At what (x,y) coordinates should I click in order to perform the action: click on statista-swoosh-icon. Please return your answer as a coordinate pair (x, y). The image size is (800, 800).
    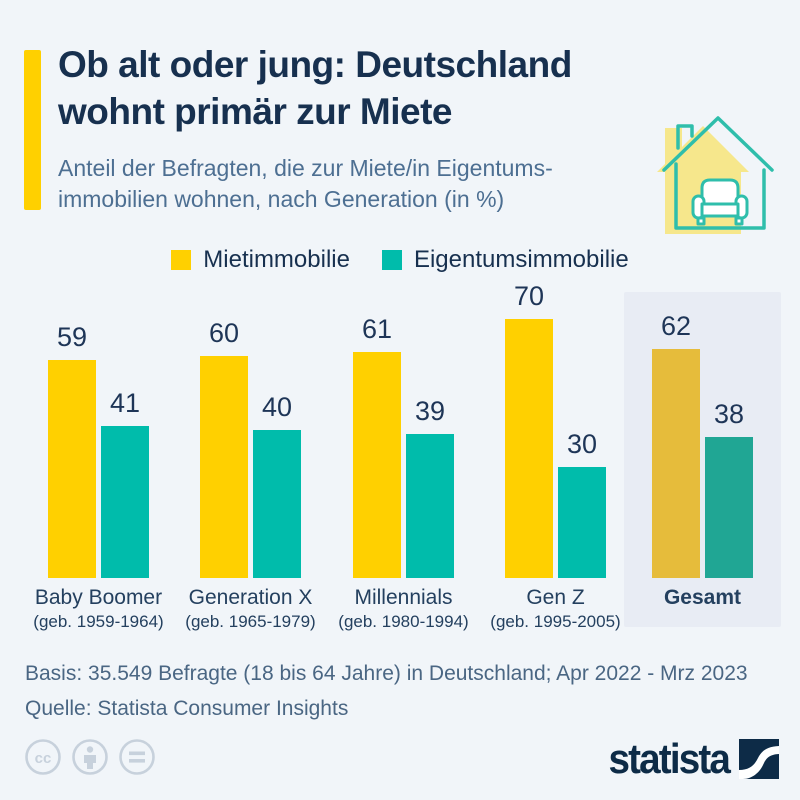
    Looking at the image, I should click on (759, 759).